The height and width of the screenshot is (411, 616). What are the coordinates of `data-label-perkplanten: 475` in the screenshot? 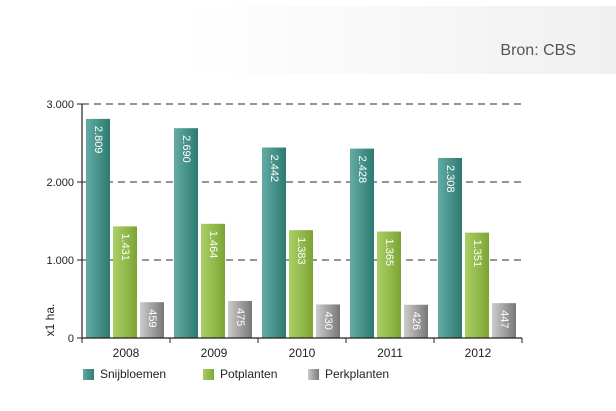 It's located at (240, 317).